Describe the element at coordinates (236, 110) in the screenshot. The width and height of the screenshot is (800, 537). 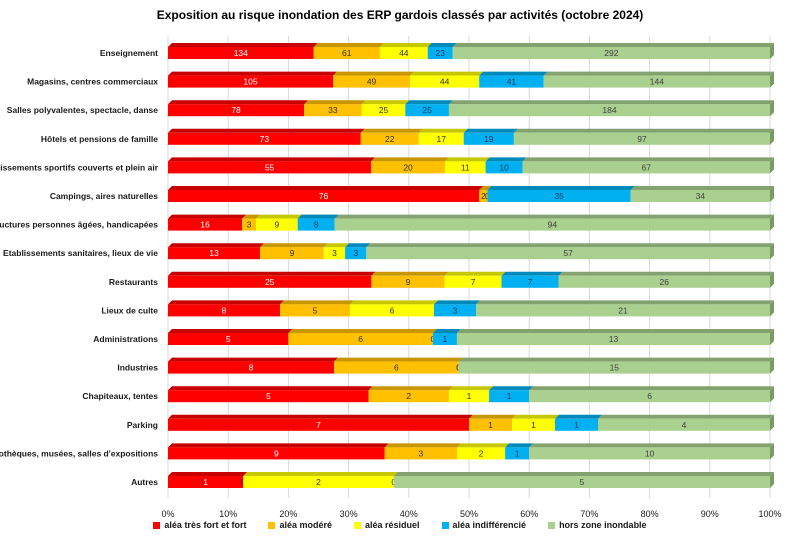
I see `data-label: 78` at that location.